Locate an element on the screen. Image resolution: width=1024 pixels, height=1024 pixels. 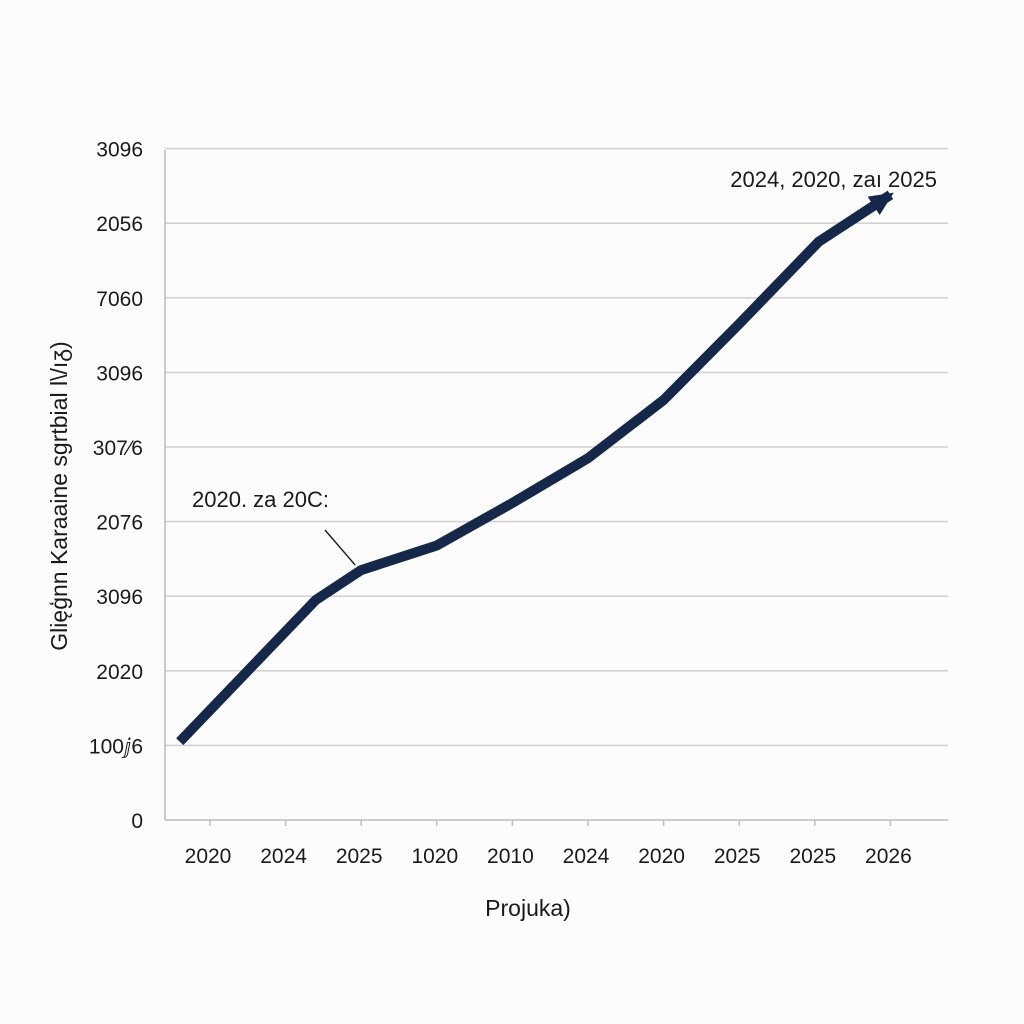
y-tick-labels: 0 100ⅉ6 2020 3096 2076 307⁄6 3096 7060 2056 3096 is located at coordinates (116, 486).